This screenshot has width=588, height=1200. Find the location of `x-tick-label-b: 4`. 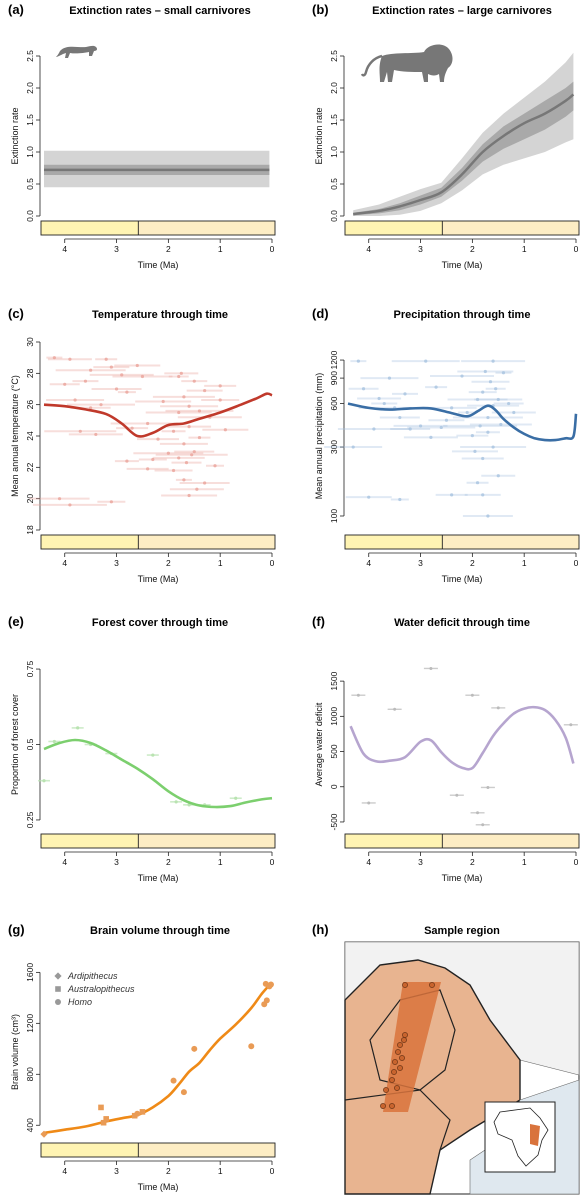

x-tick-label-b: 4 is located at coordinates (368, 249).